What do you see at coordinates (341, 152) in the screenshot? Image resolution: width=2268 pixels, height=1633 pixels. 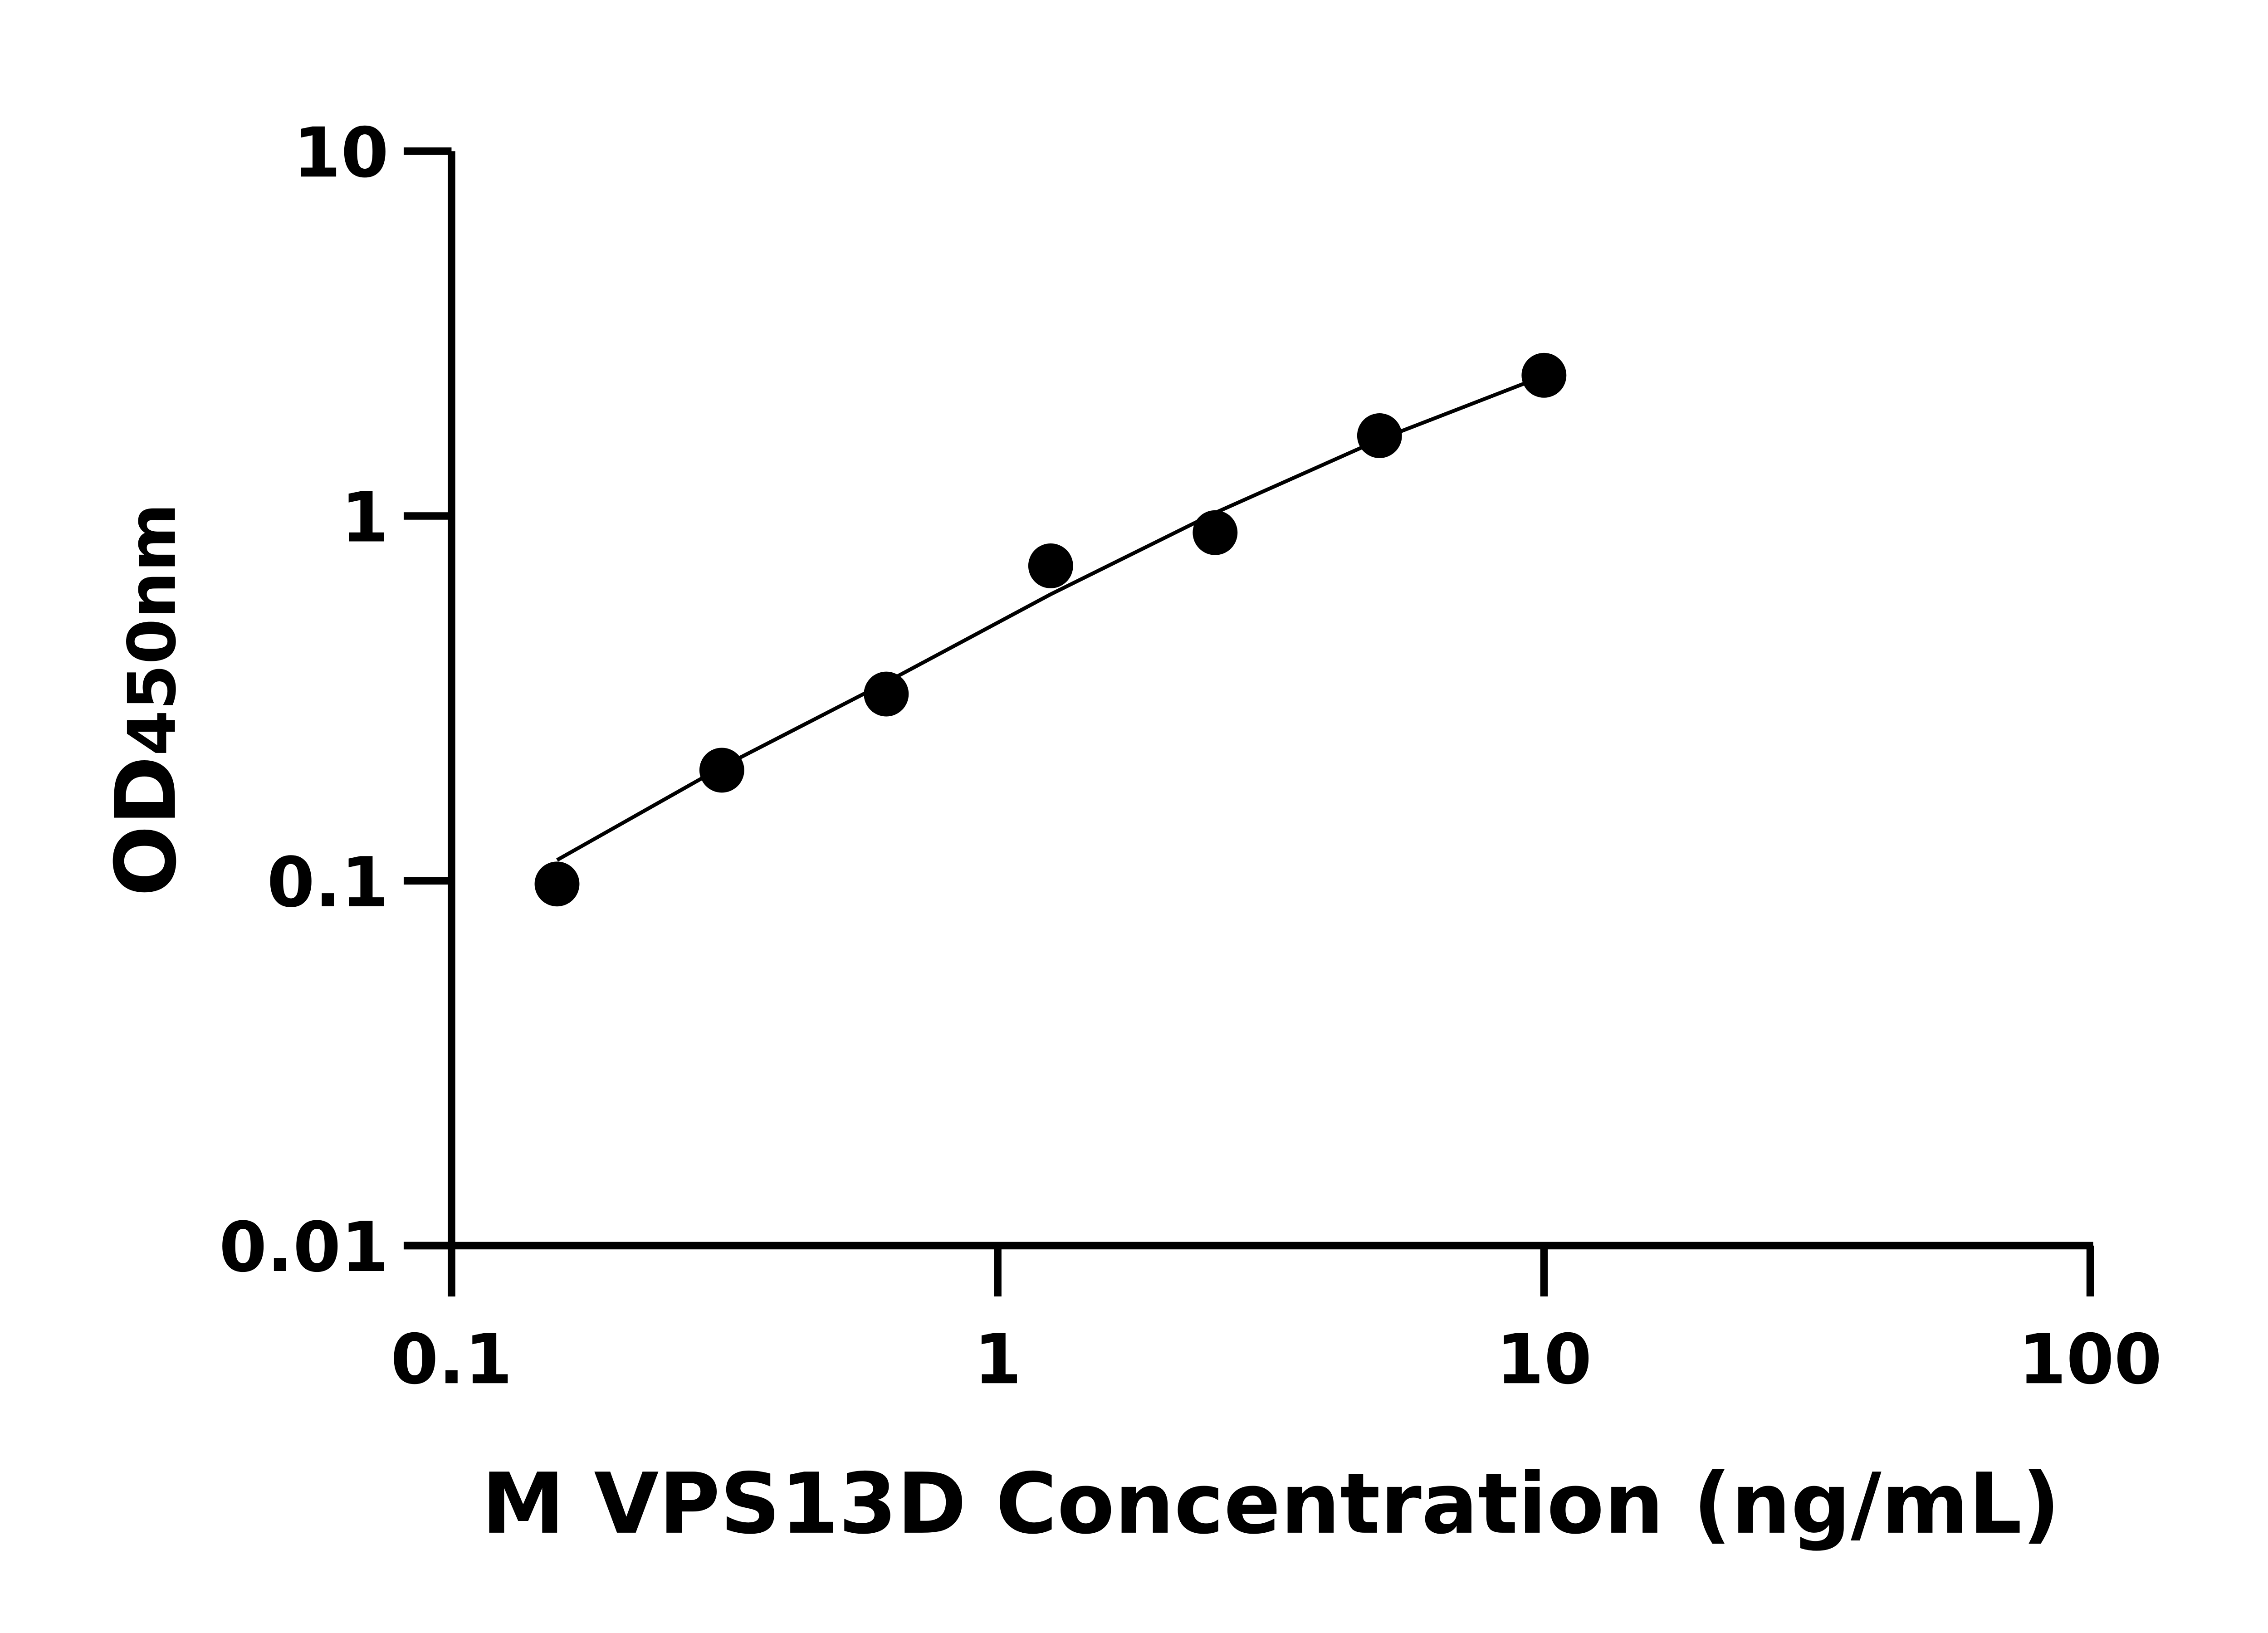 I see `y-tick-label: 10` at bounding box center [341, 152].